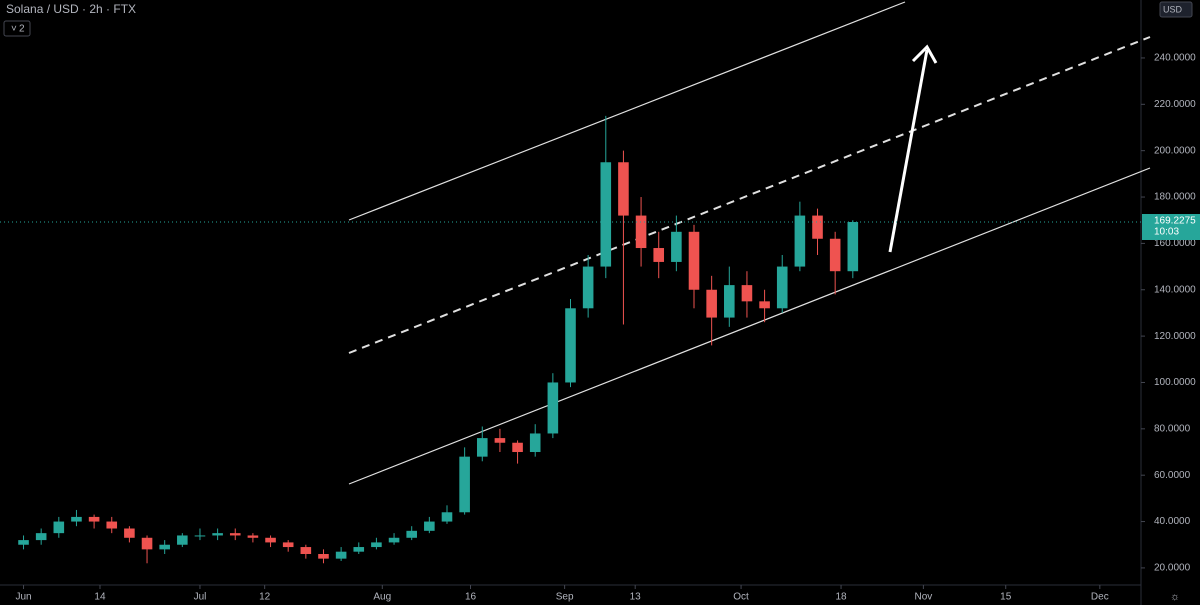 Image resolution: width=1200 pixels, height=605 pixels. I want to click on y-tick-label: 200.0000, so click(1175, 150).